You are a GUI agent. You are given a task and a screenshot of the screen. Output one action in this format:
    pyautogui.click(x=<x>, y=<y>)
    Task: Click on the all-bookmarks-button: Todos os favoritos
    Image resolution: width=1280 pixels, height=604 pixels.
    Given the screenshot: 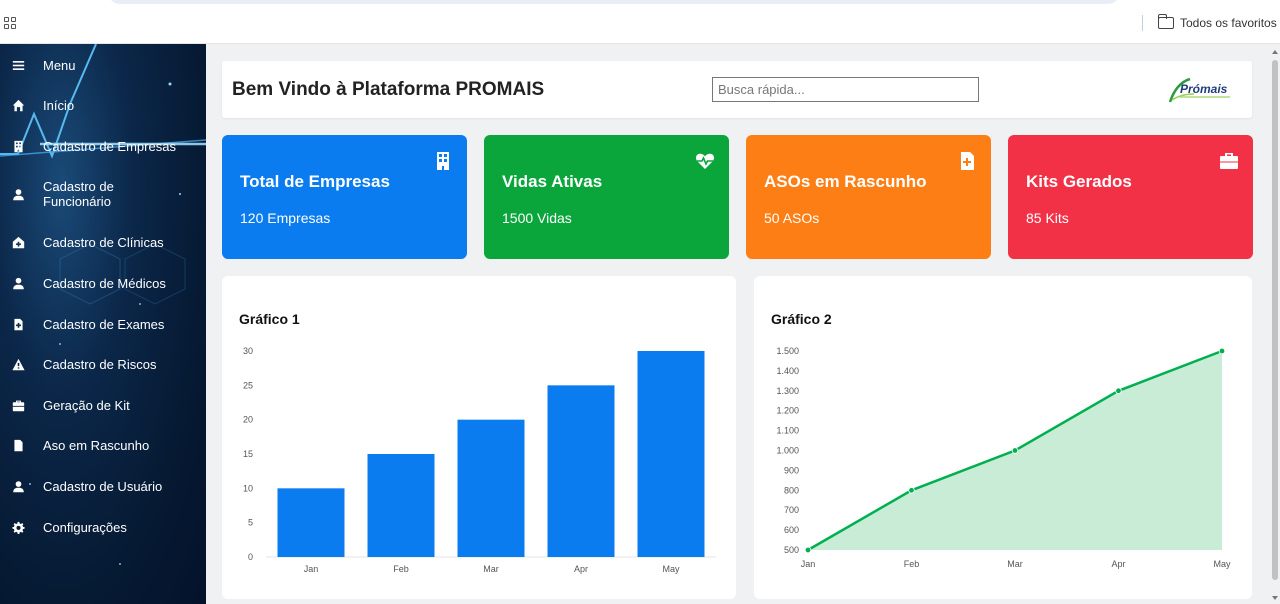 What is the action you would take?
    pyautogui.click(x=1217, y=22)
    